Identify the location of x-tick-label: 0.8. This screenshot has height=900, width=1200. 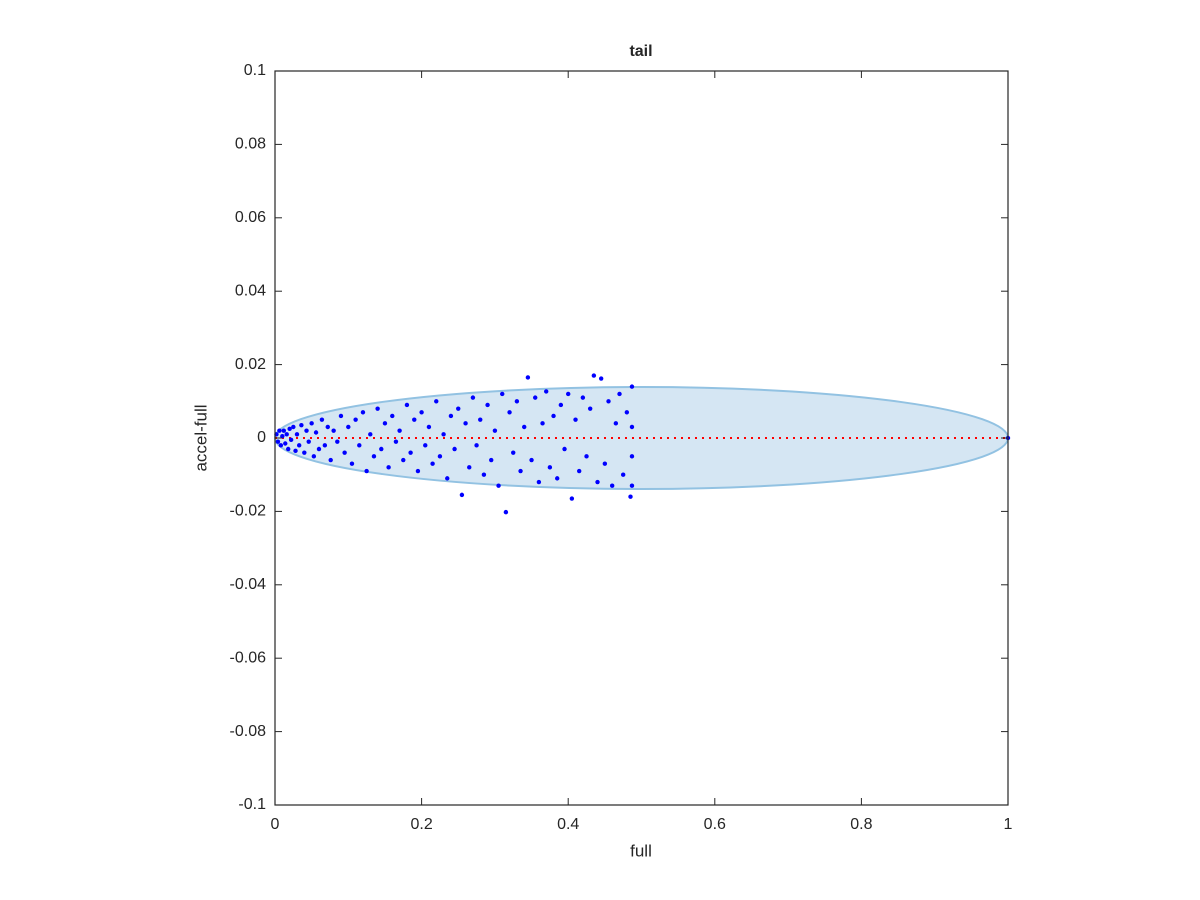
(861, 824).